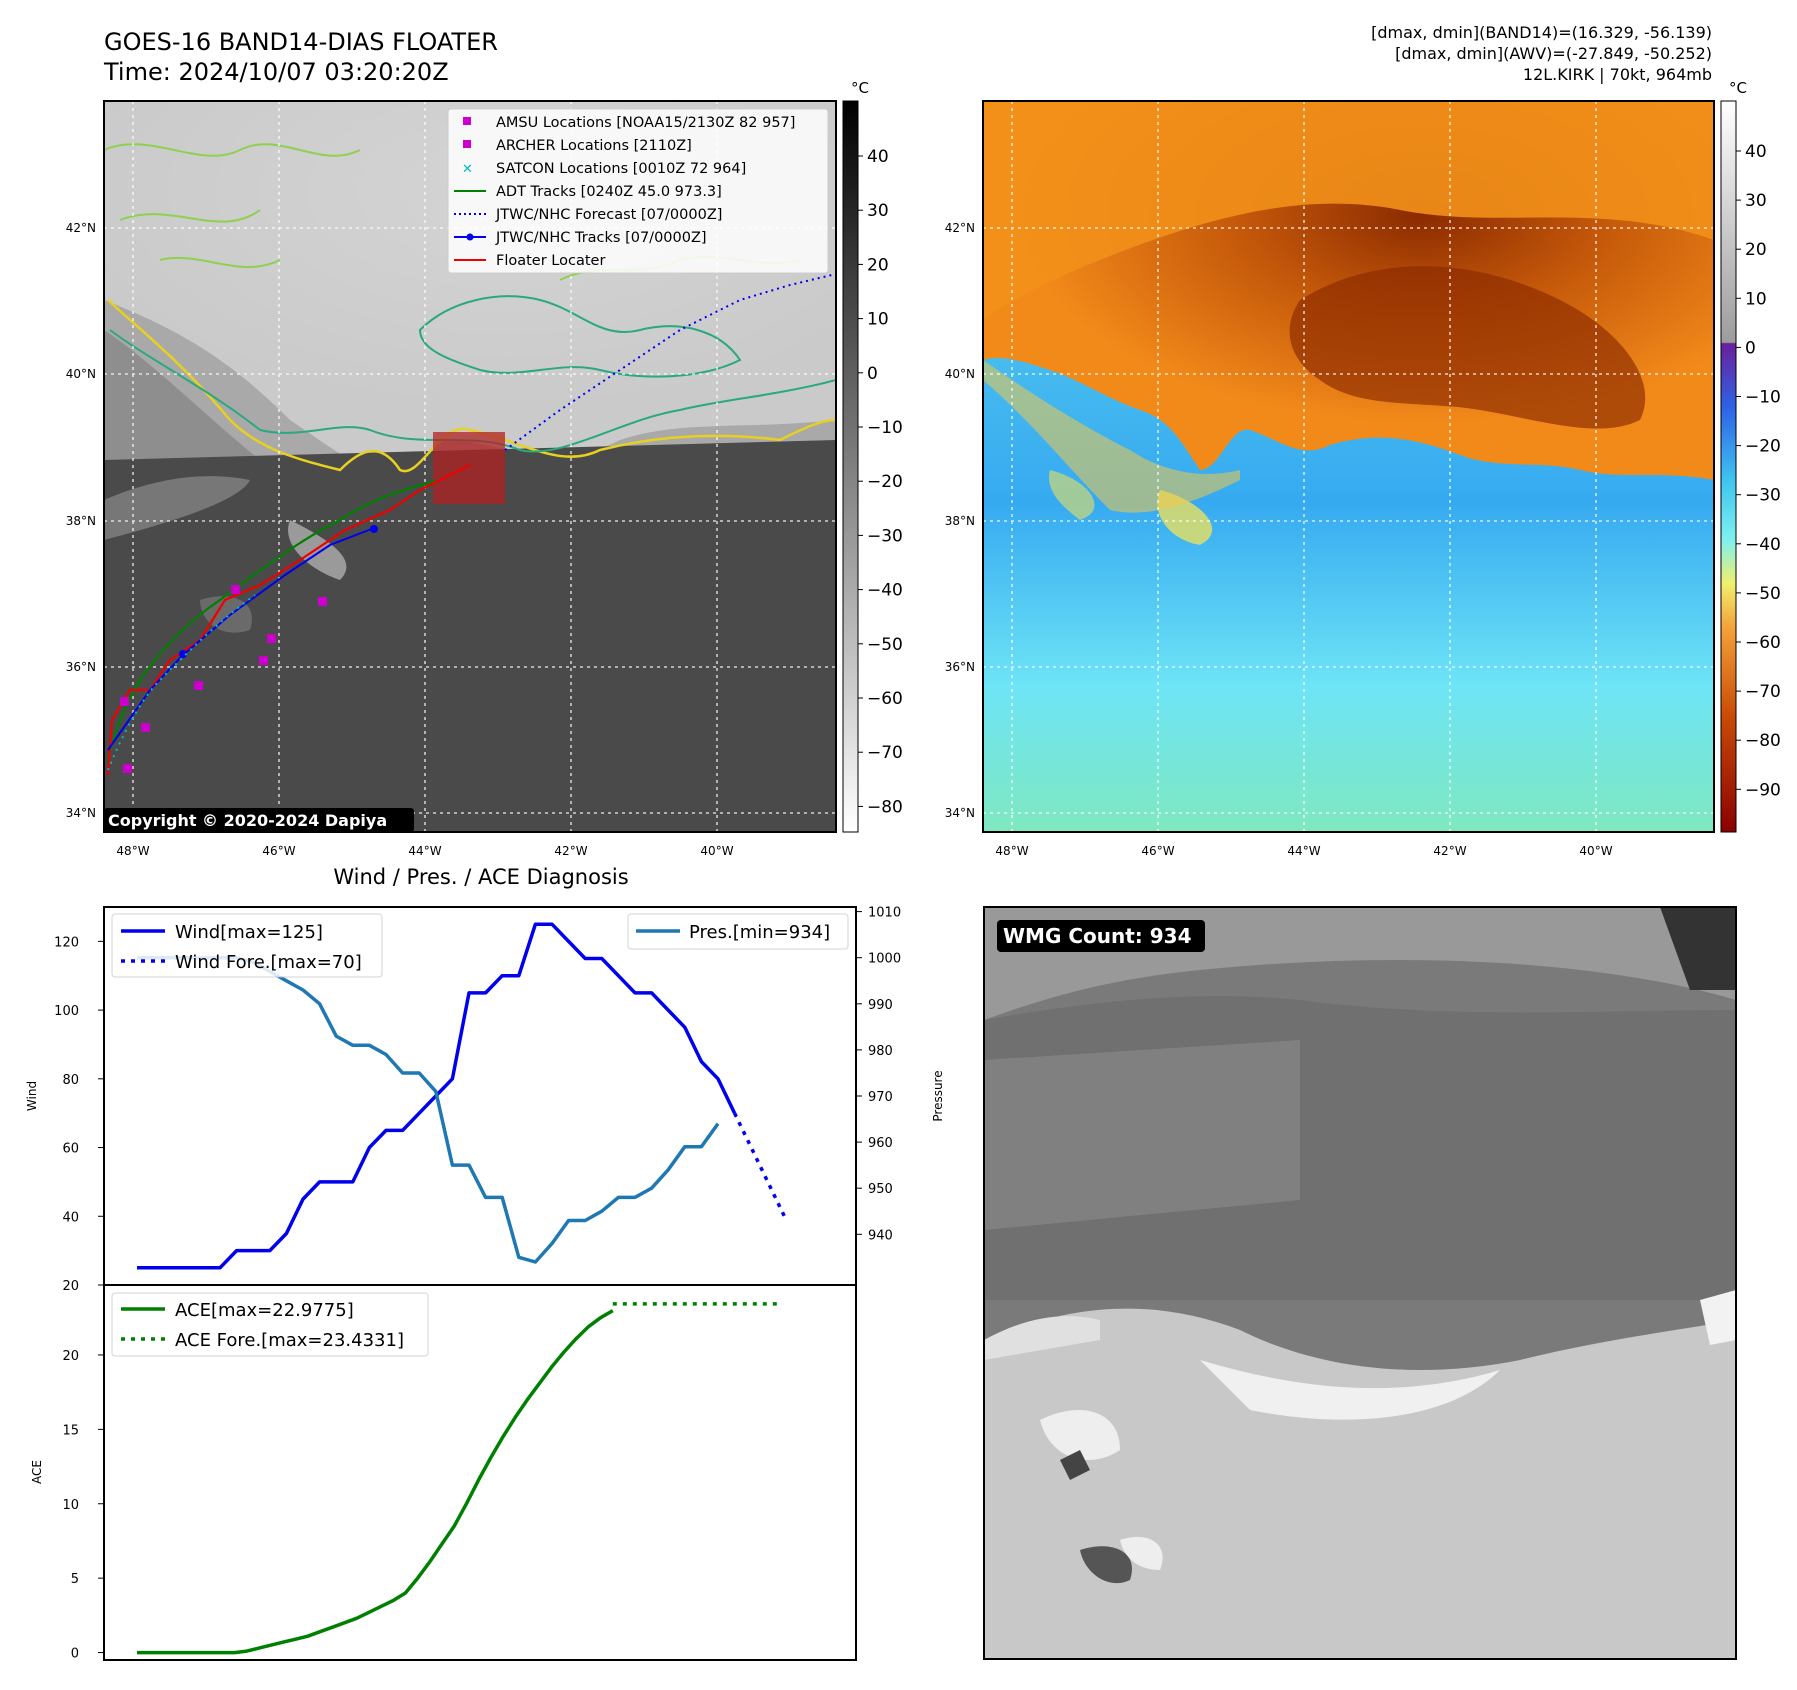  I want to click on enhanced-colorbar-tick-label: −50, so click(1763, 594).